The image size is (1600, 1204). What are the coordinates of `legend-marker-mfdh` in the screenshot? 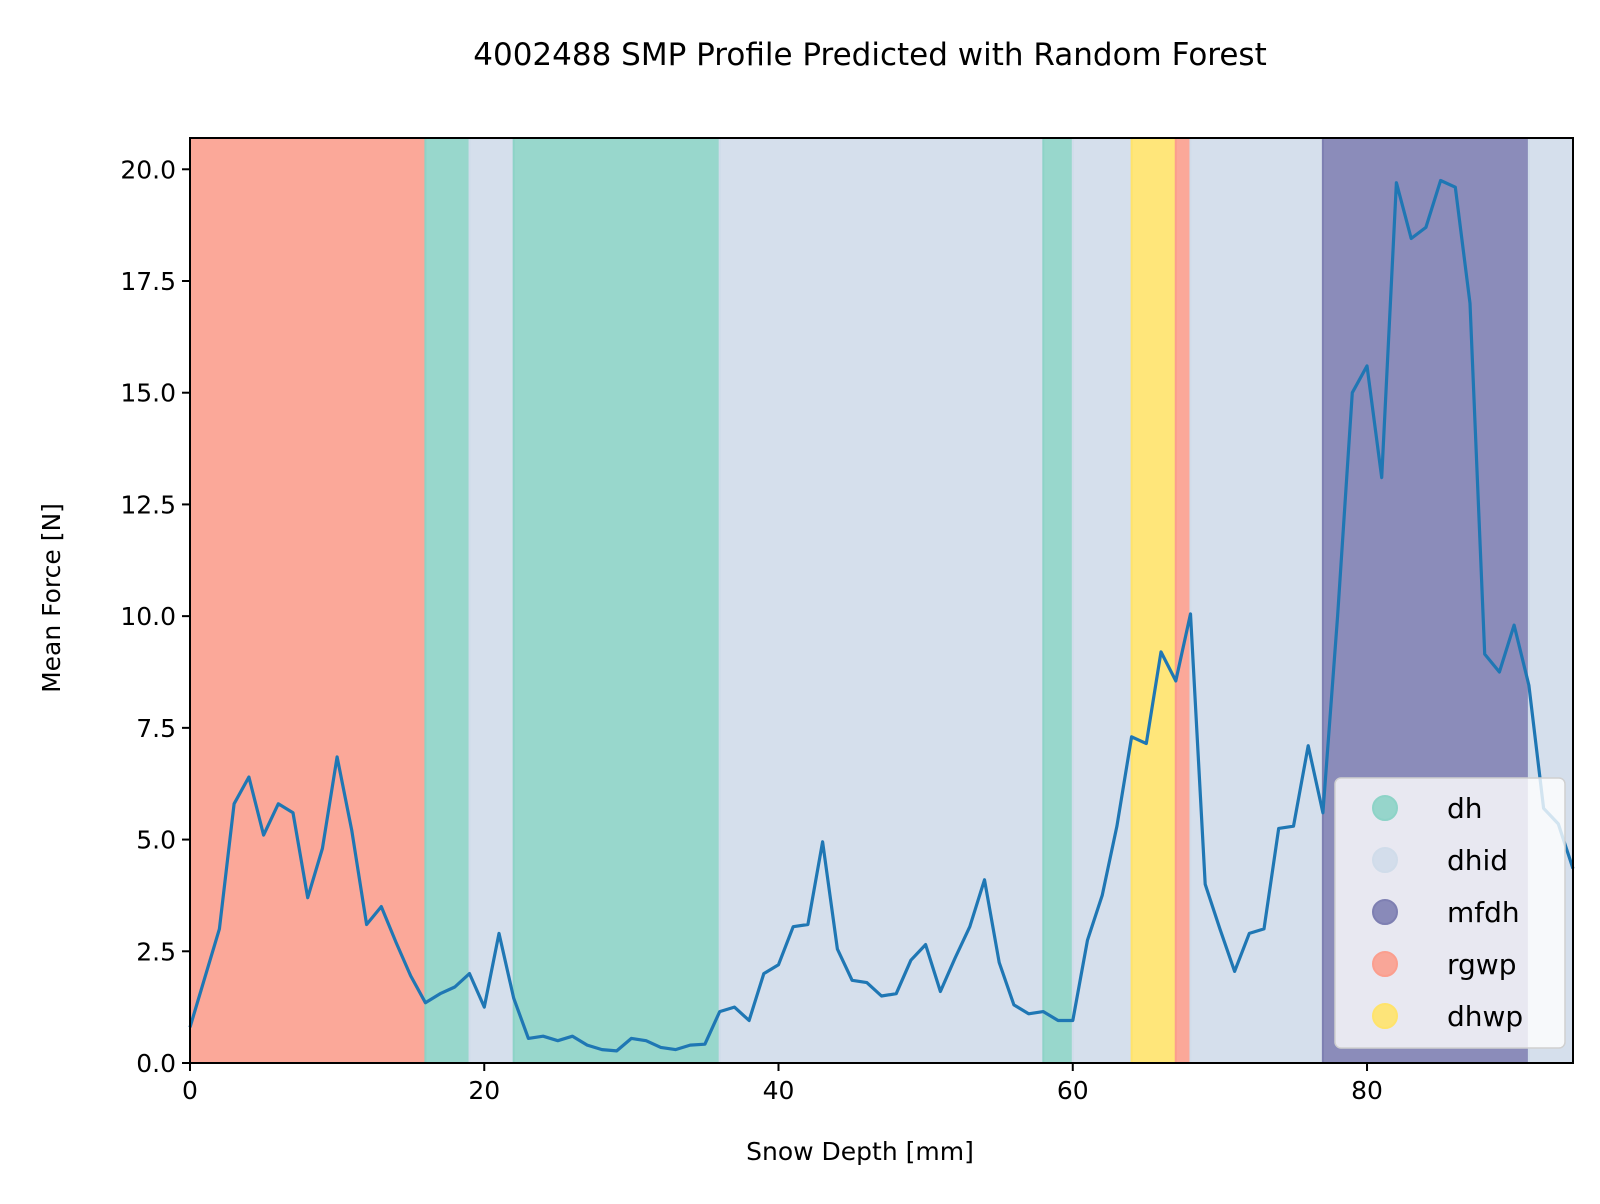 It's located at (1385, 912).